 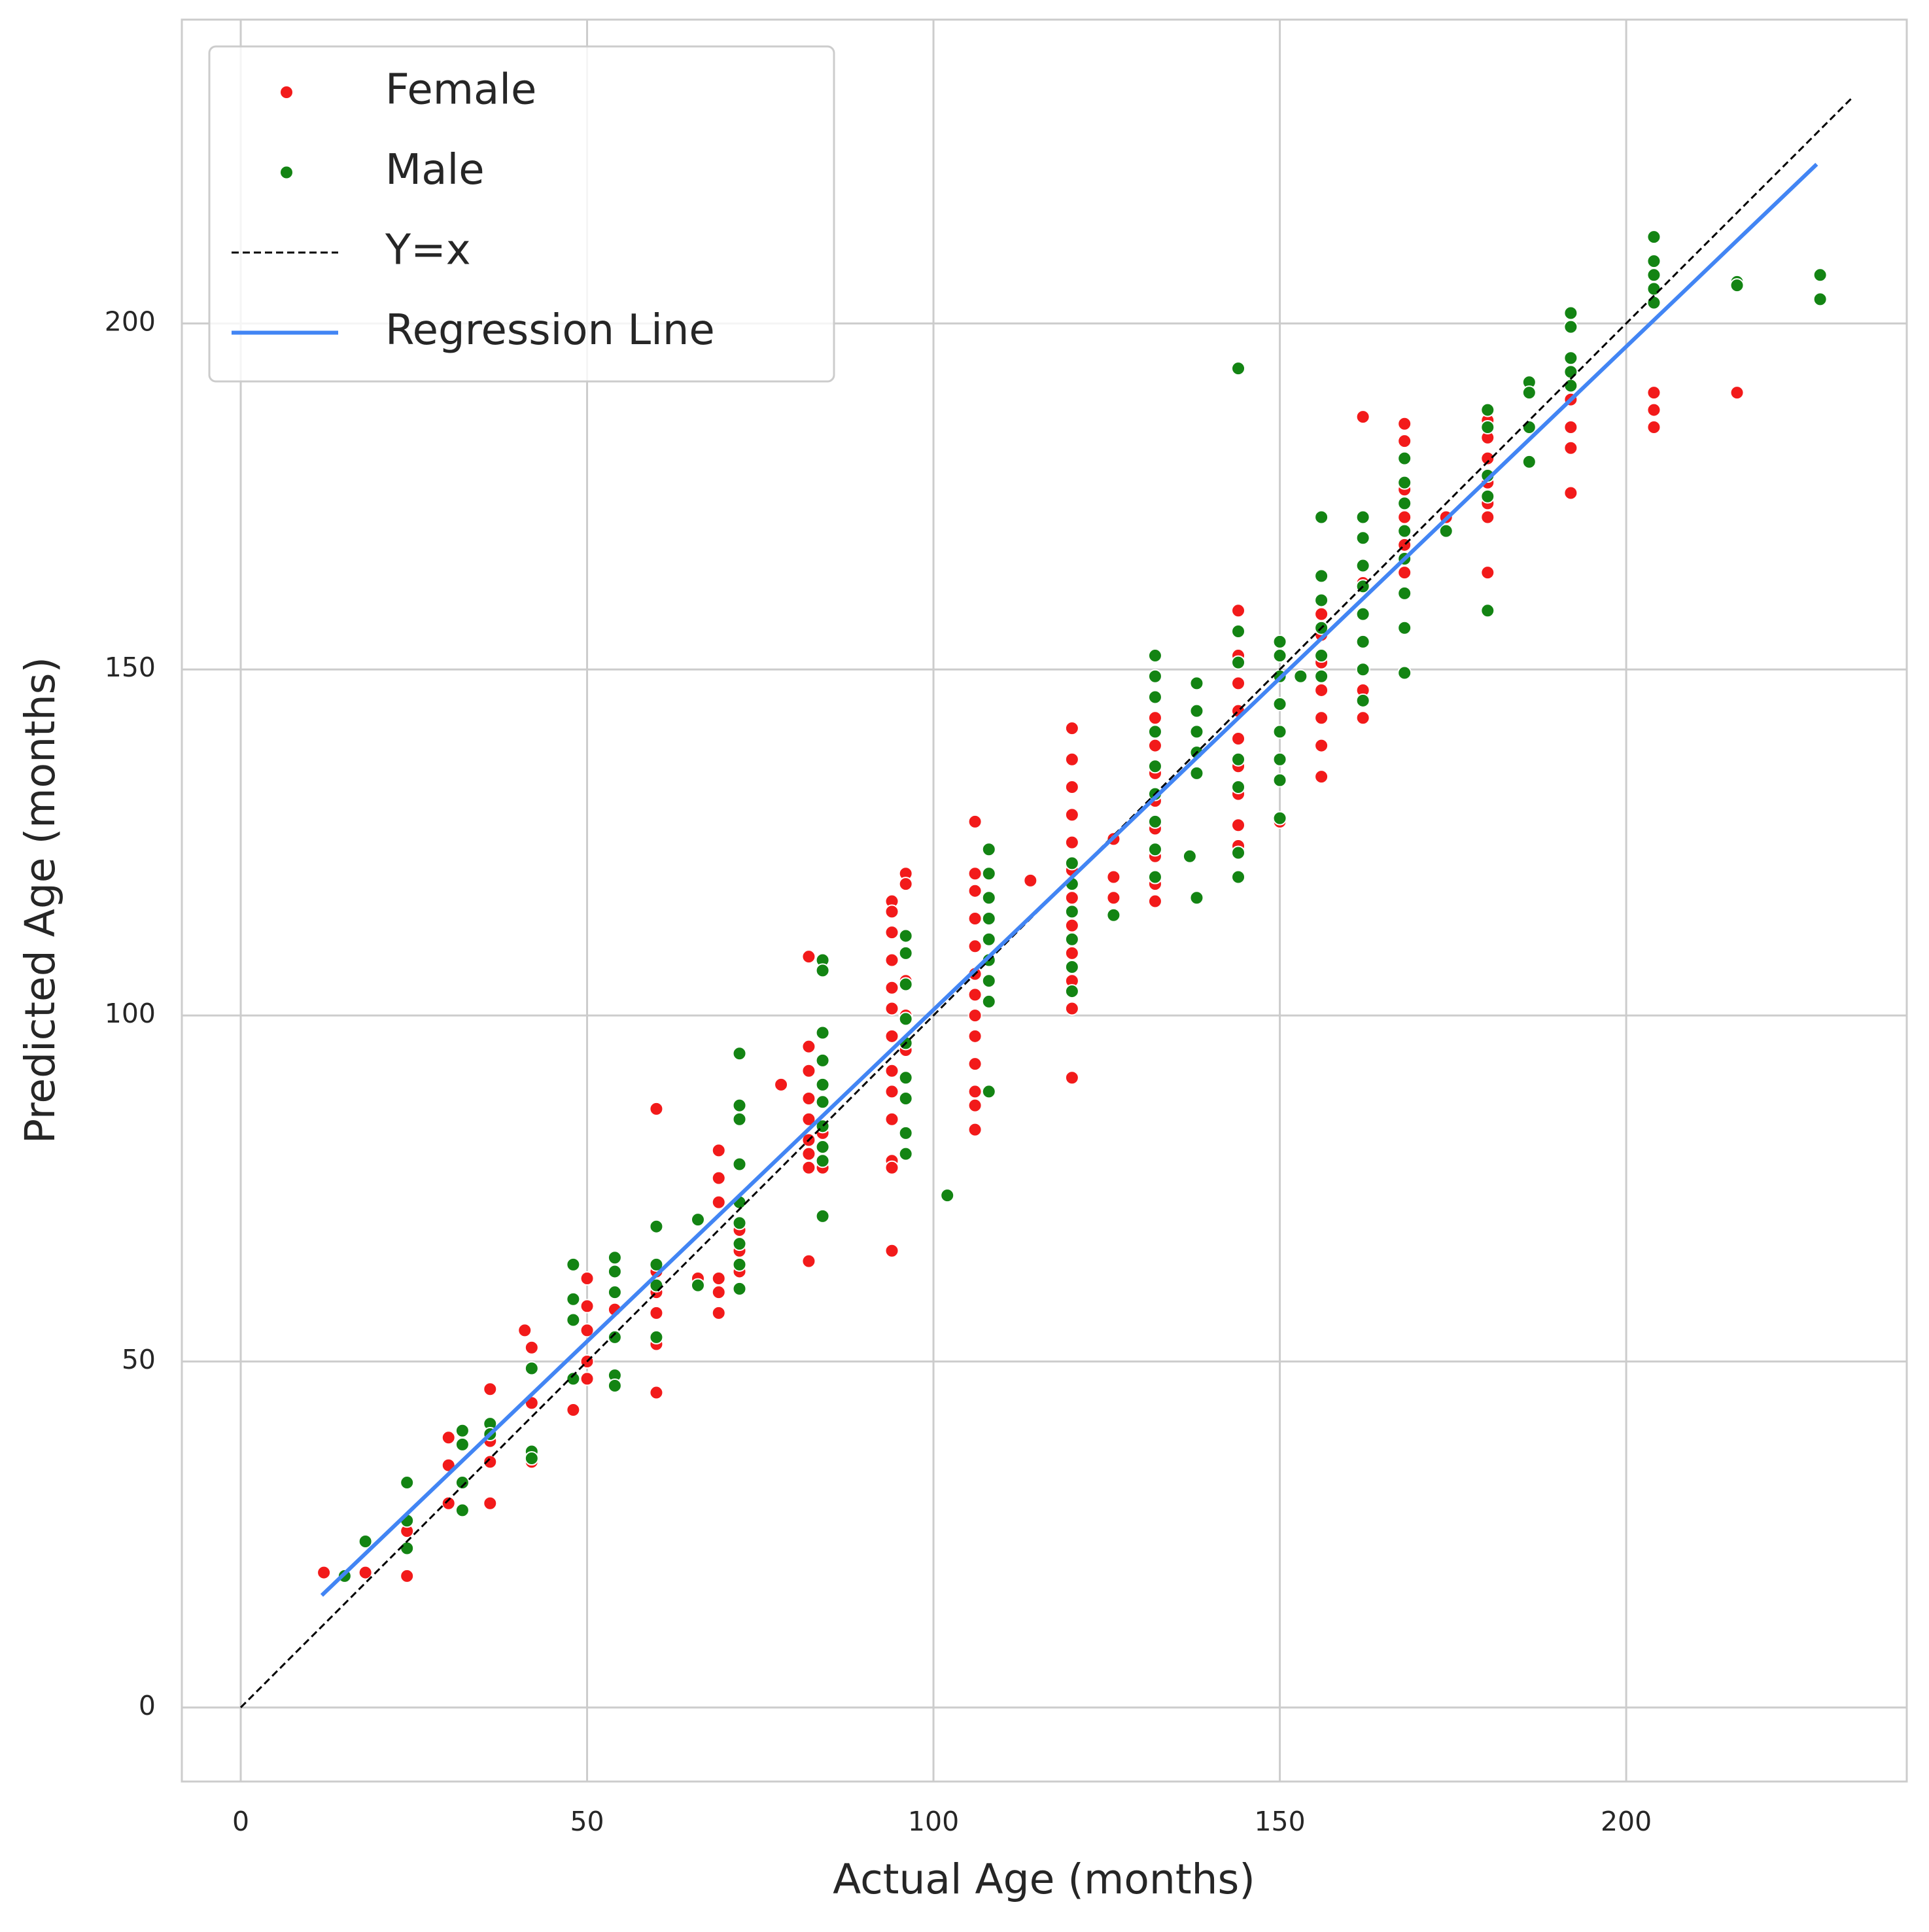 I want to click on x-axis-label: Actual Age (months), so click(x=1044, y=1879).